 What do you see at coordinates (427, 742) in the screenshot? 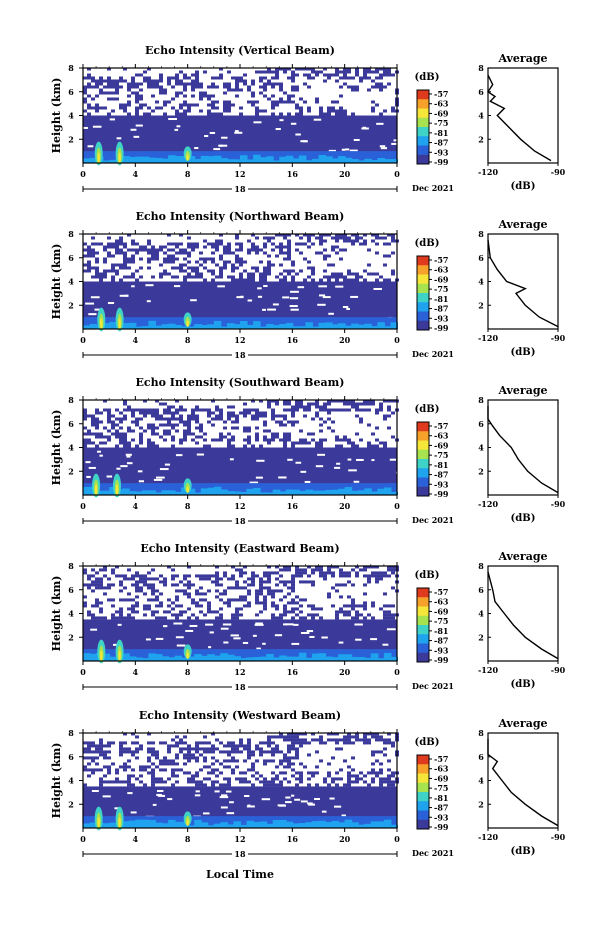
I see `colorbar-unit: (dB)` at bounding box center [427, 742].